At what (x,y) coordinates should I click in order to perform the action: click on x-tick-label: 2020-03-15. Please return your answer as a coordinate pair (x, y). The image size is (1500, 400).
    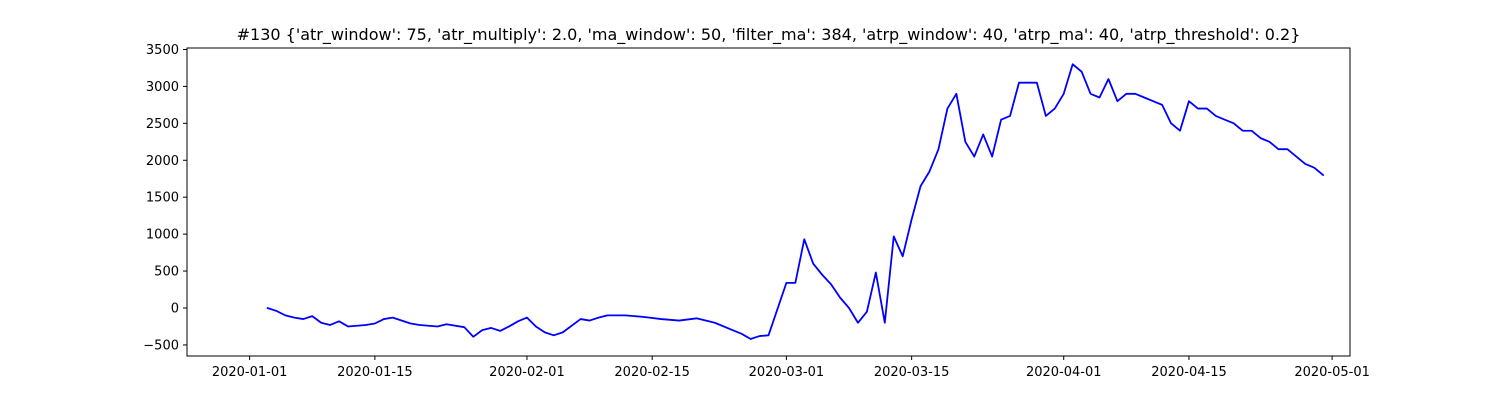
    Looking at the image, I should click on (912, 372).